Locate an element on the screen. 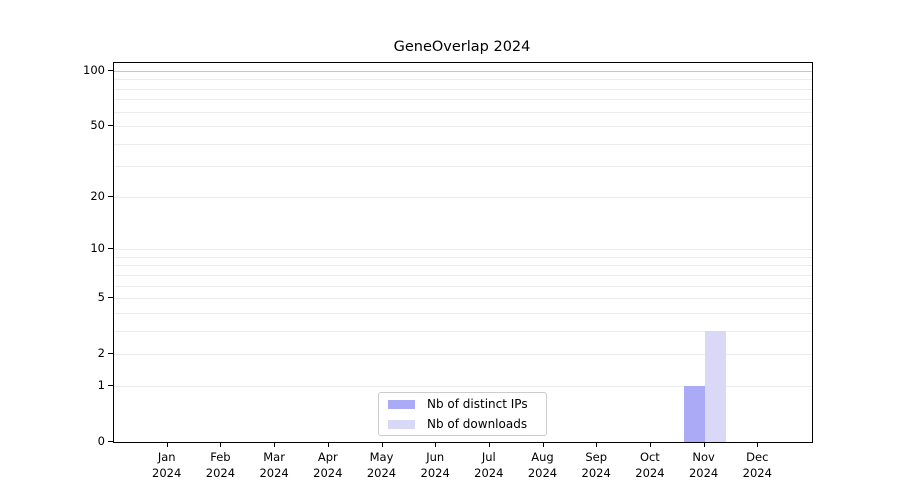 Image resolution: width=900 pixels, height=500 pixels. x-tick-label: Nov 2024 is located at coordinates (703, 465).